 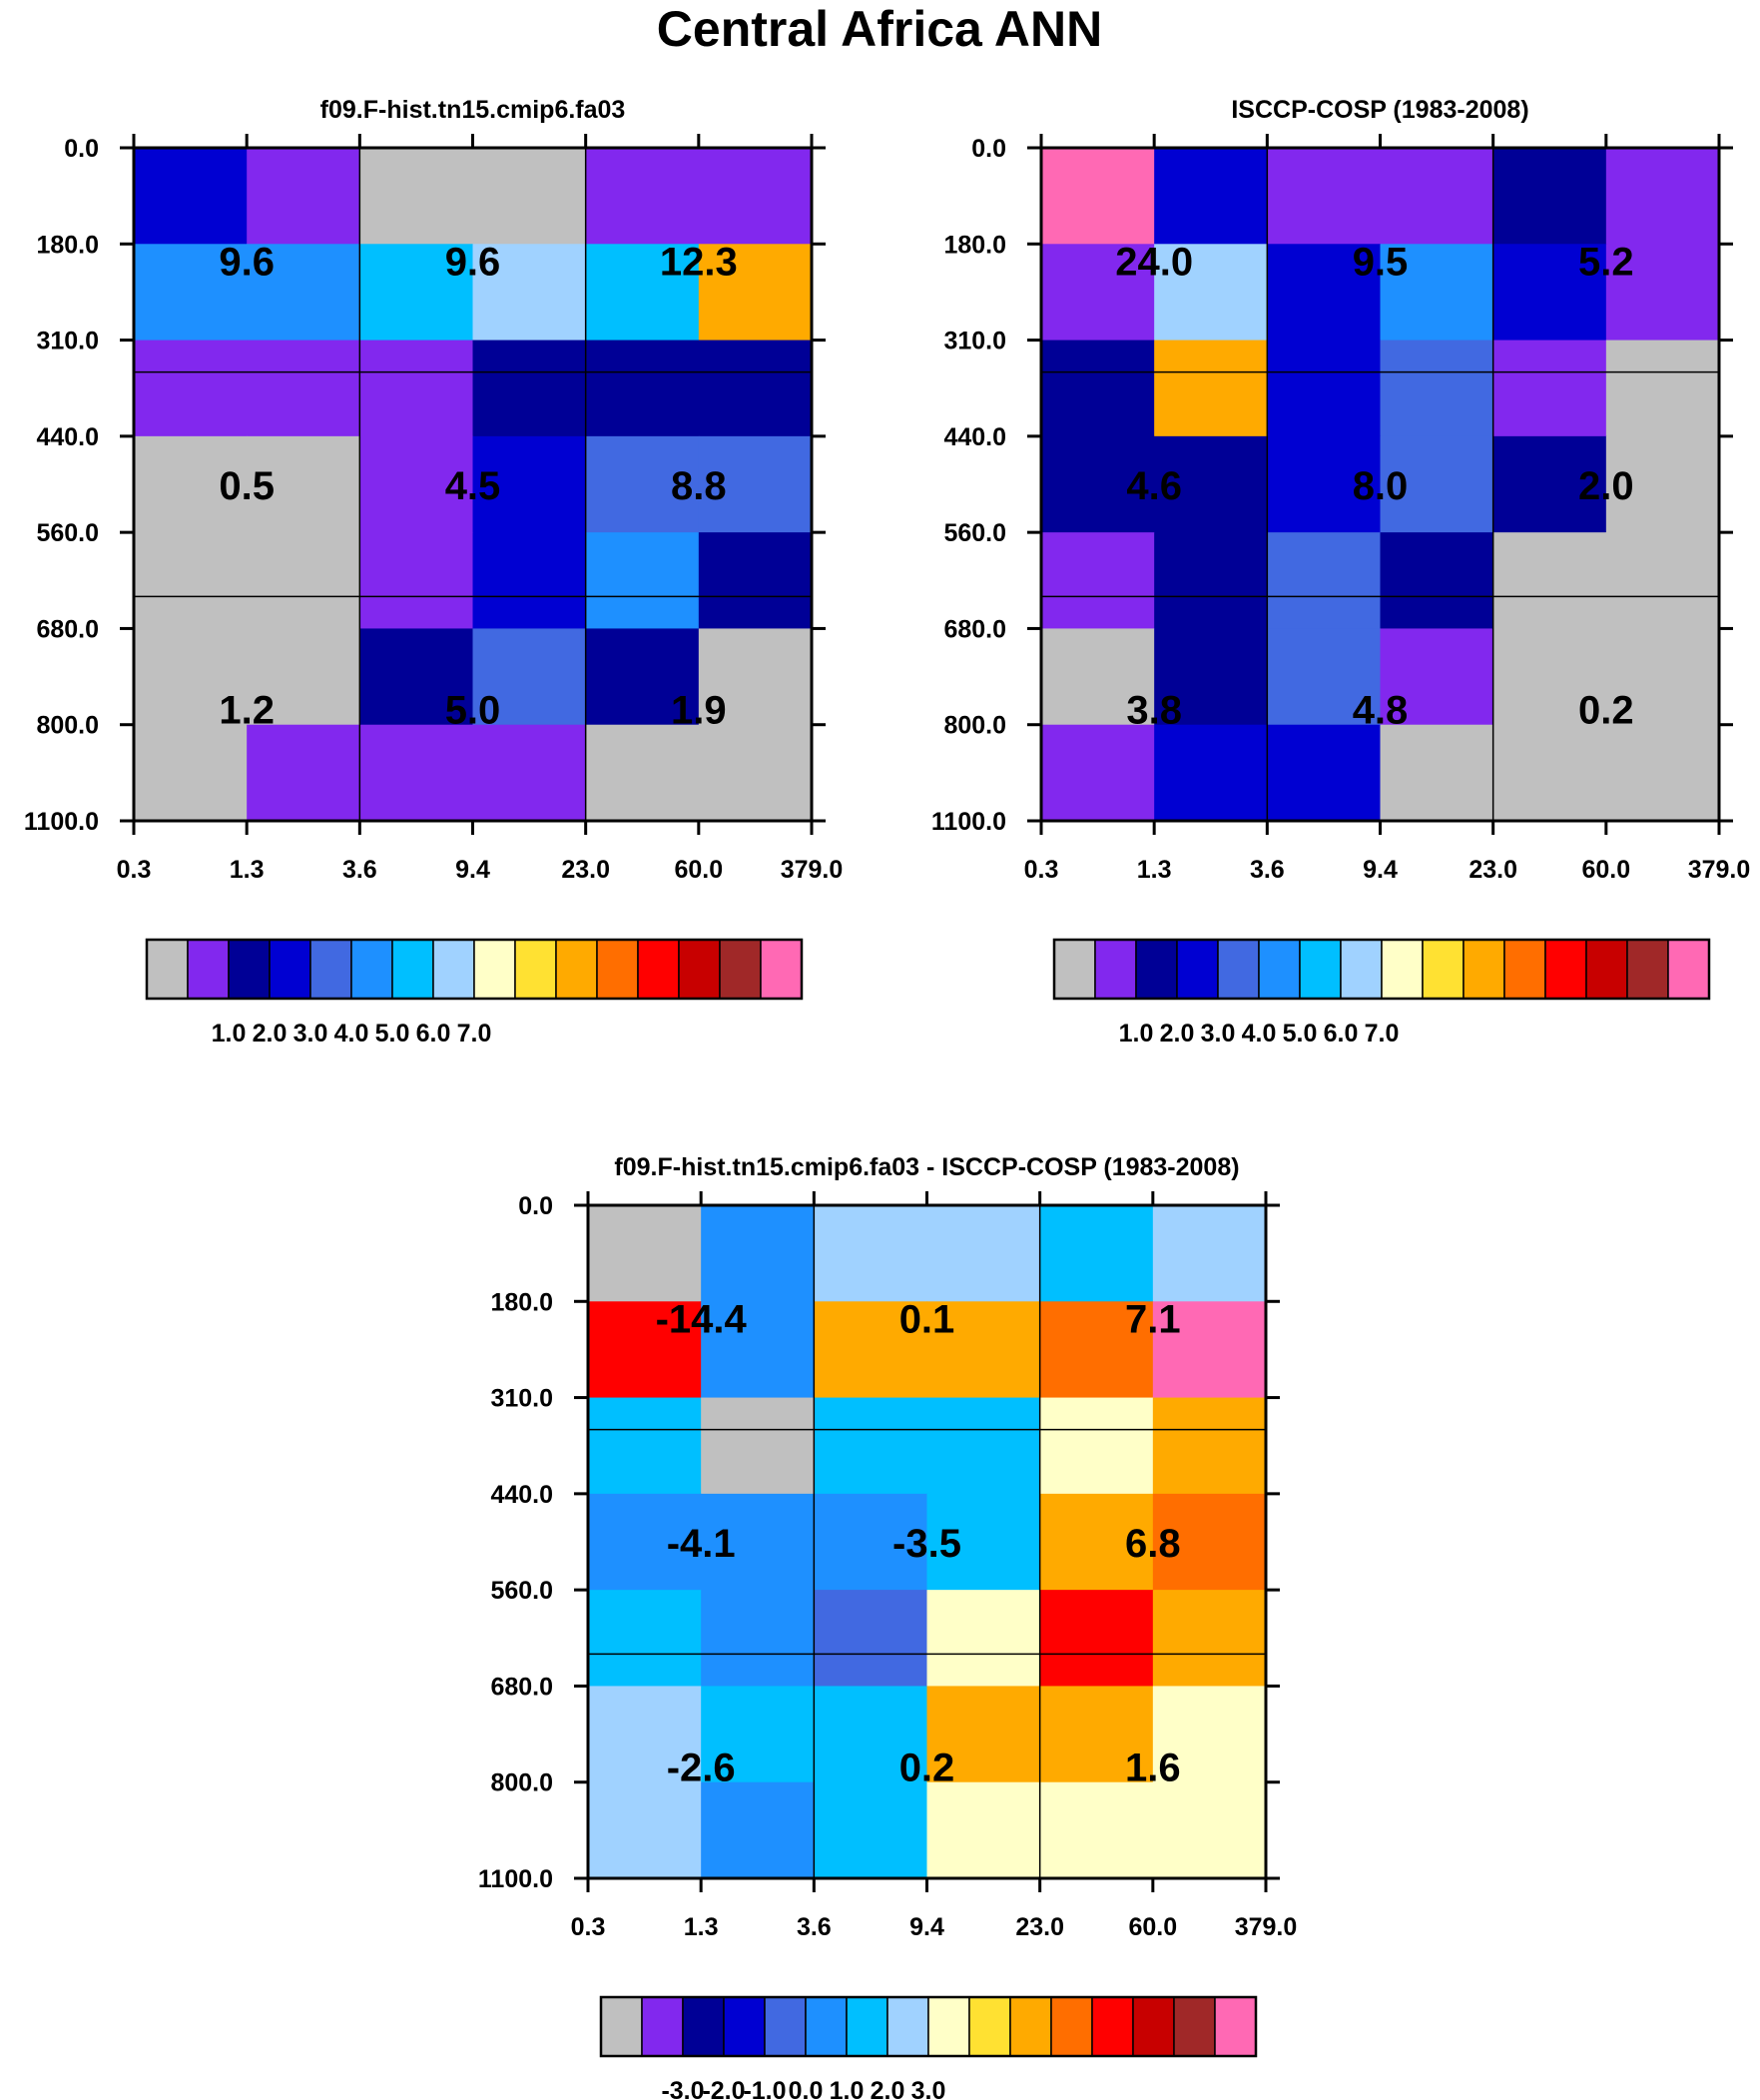 I want to click on x-tick-label: 9.4, so click(x=927, y=1927).